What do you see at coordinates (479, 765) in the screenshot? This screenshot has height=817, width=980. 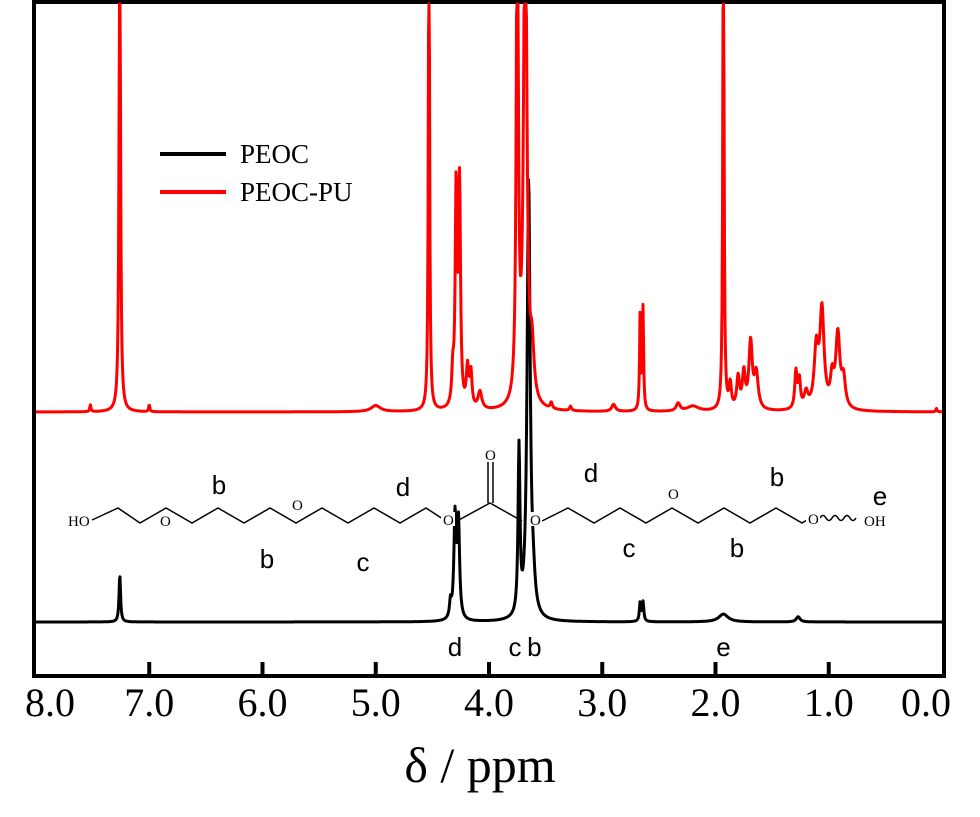 I see `x-axis-title: δ / ppm` at bounding box center [479, 765].